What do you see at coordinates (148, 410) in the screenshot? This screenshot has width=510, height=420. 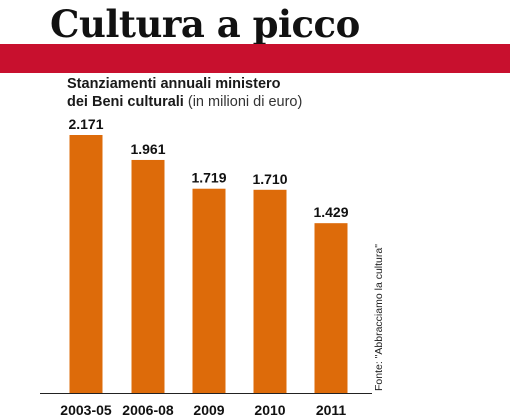 I see `category-label: 2006-08` at bounding box center [148, 410].